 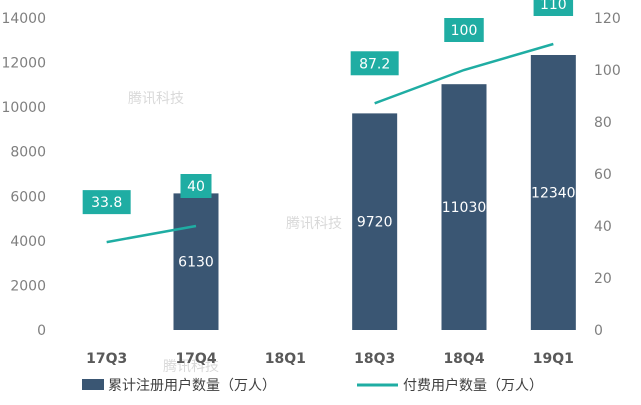 I want to click on bar-value-label: 12340, so click(x=553, y=193).